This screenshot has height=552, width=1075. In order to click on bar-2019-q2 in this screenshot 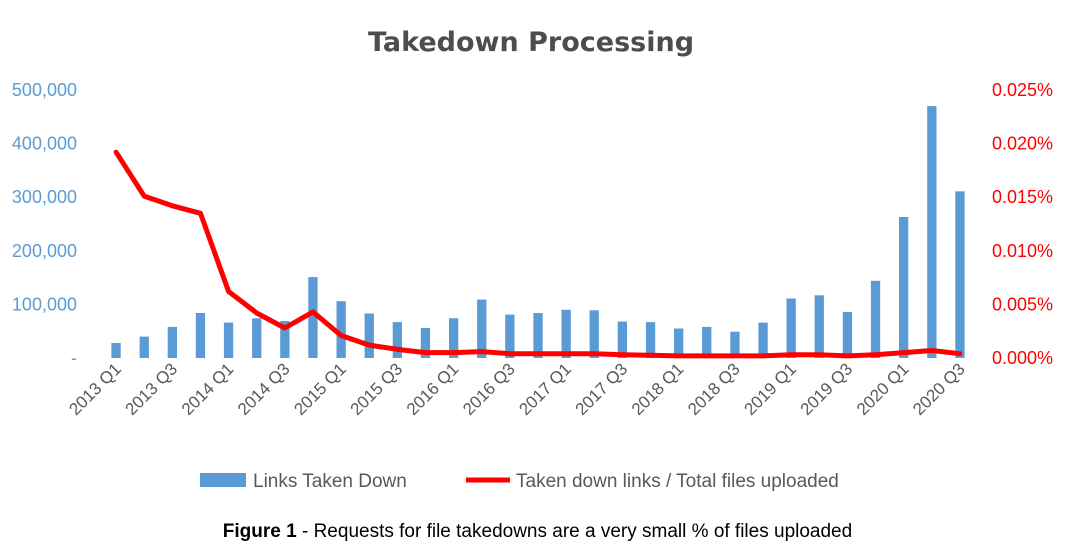, I will do `click(819, 326)`.